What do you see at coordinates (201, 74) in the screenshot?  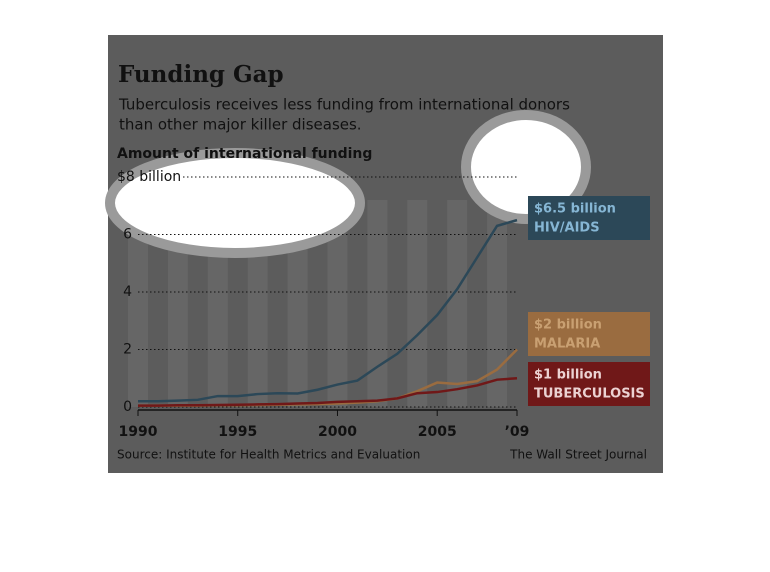 I see `chart-title: Funding Gap` at bounding box center [201, 74].